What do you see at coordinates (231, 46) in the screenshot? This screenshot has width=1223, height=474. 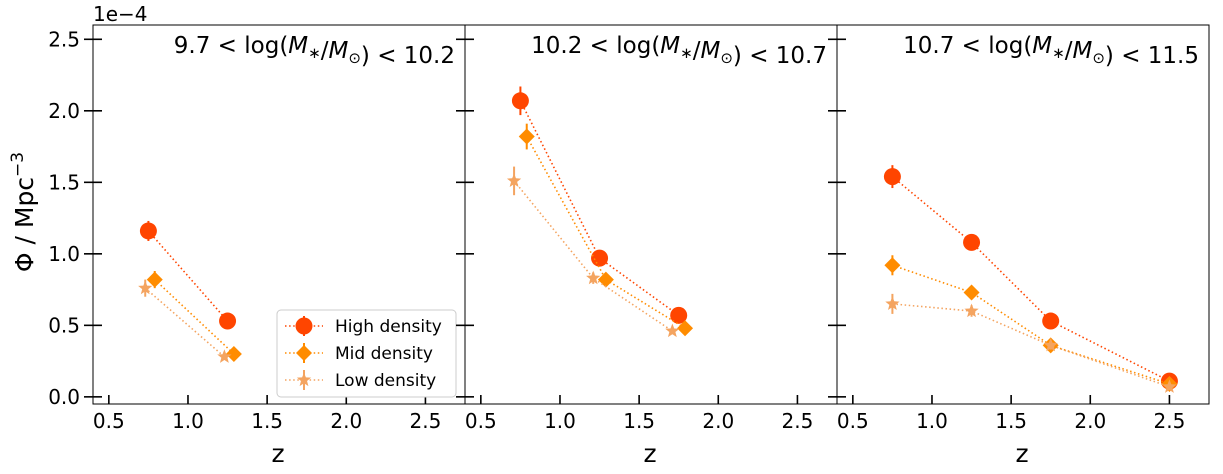 I see `panel-title-part: 9.7 < log(` at bounding box center [231, 46].